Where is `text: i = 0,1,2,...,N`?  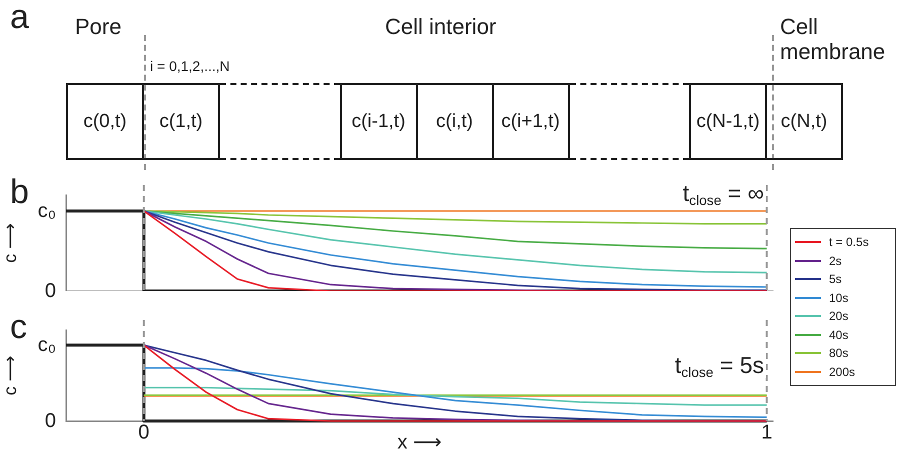
text: i = 0,1,2,...,N is located at coordinates (190, 66).